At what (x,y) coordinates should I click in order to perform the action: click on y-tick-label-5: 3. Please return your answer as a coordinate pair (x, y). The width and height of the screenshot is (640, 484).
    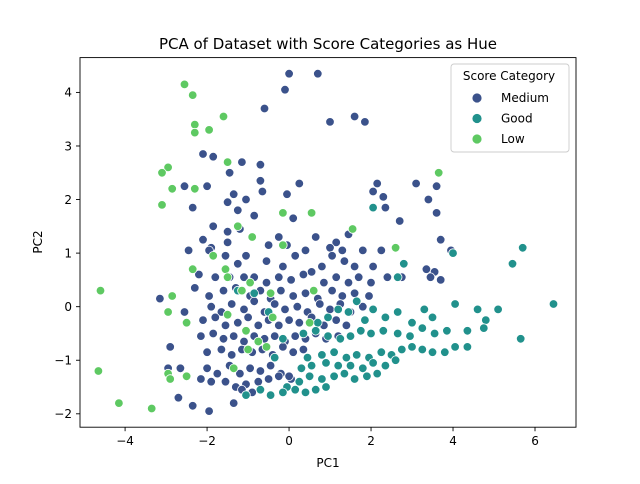
    Looking at the image, I should click on (68, 146).